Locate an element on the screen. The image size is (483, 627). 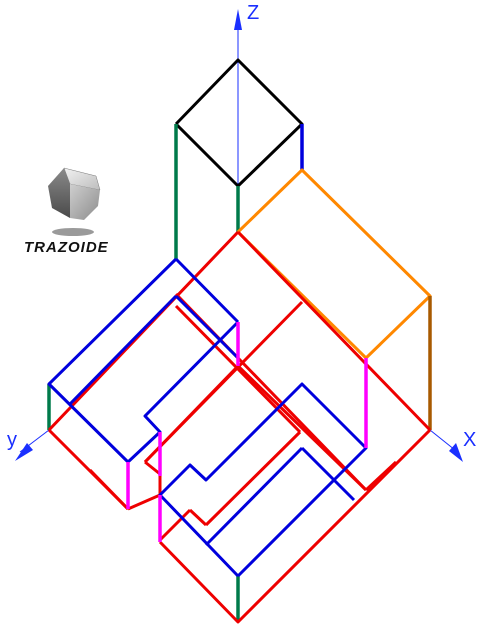
z-axis-label: Z is located at coordinates (253, 13).